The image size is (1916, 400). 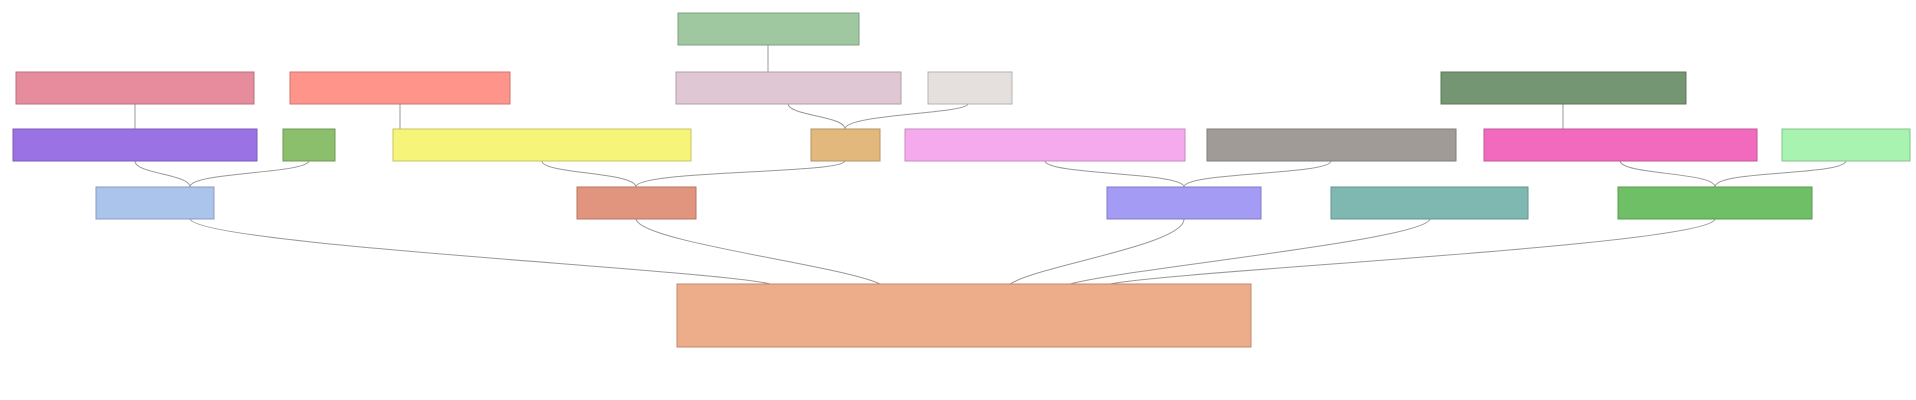 What do you see at coordinates (162, 174) in the screenshot?
I see `edge-n6-n14` at bounding box center [162, 174].